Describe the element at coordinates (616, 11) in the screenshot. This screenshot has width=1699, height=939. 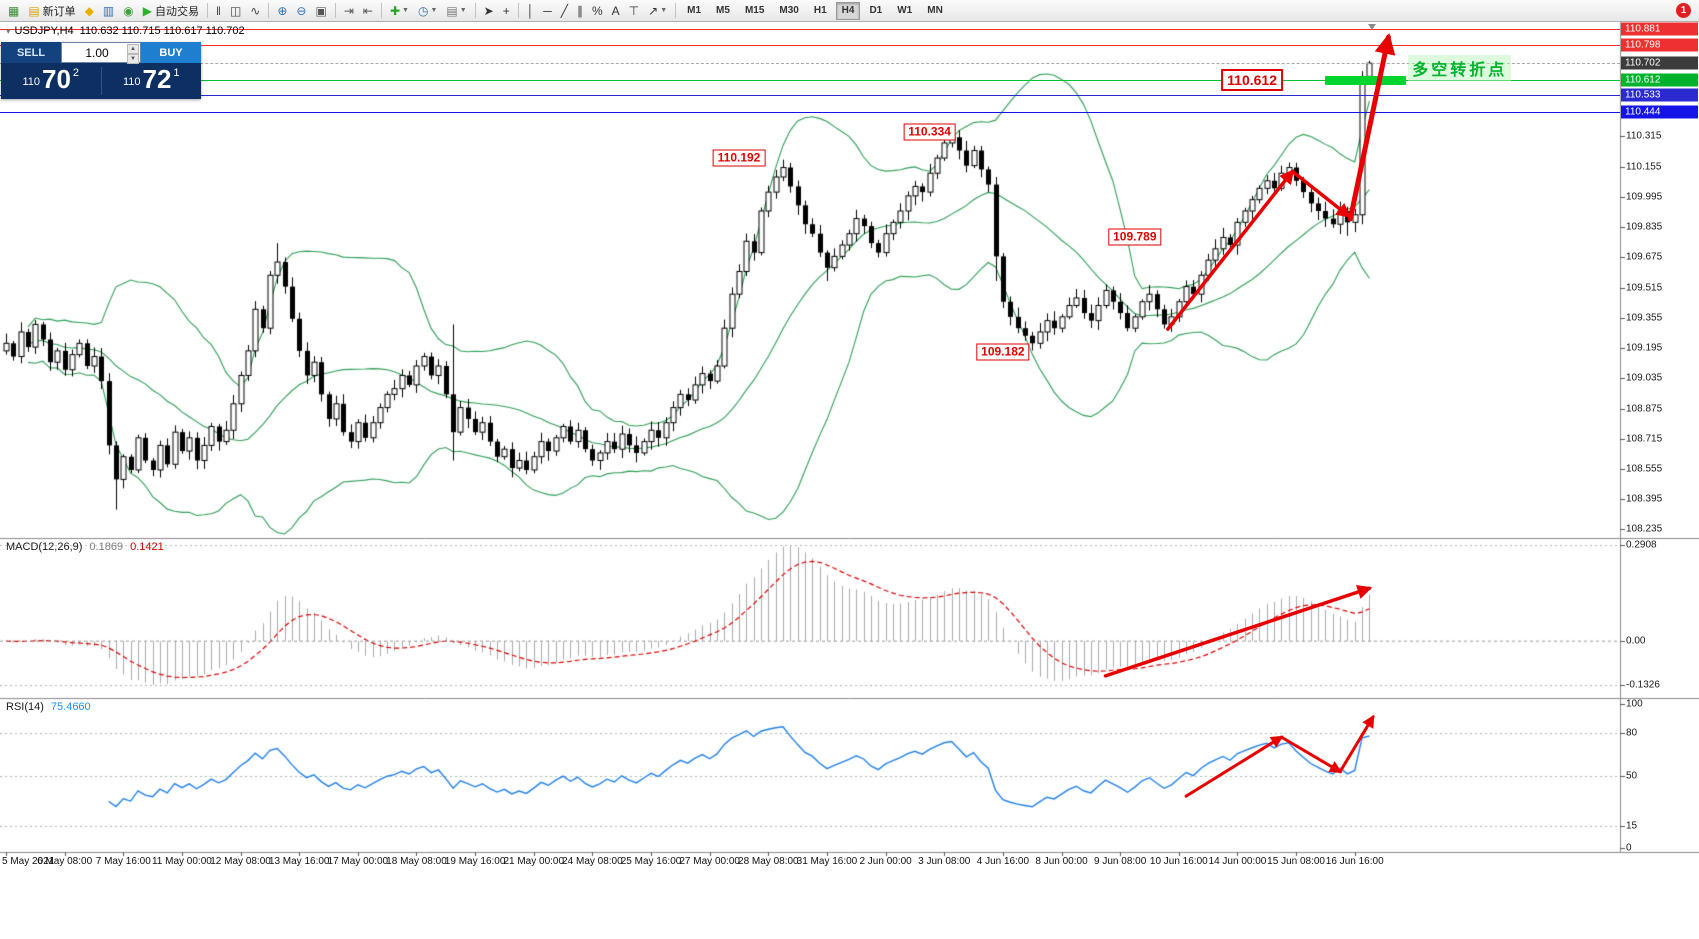
I see `text-button: A` at that location.